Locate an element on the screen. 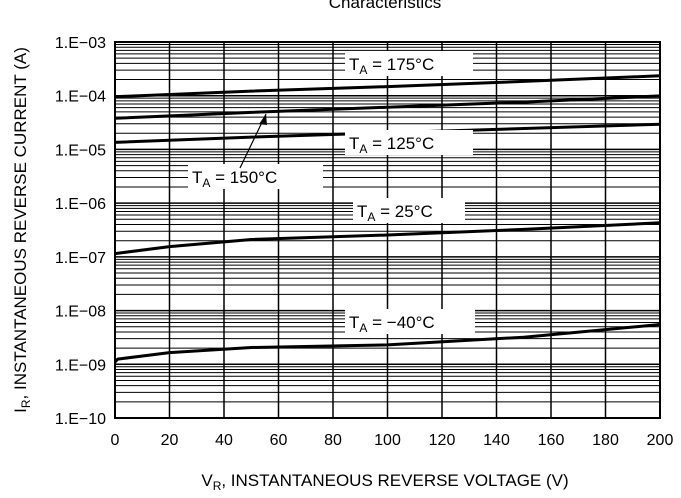 The height and width of the screenshot is (498, 681). y-tick-label: 1.E−04 is located at coordinates (80, 97).